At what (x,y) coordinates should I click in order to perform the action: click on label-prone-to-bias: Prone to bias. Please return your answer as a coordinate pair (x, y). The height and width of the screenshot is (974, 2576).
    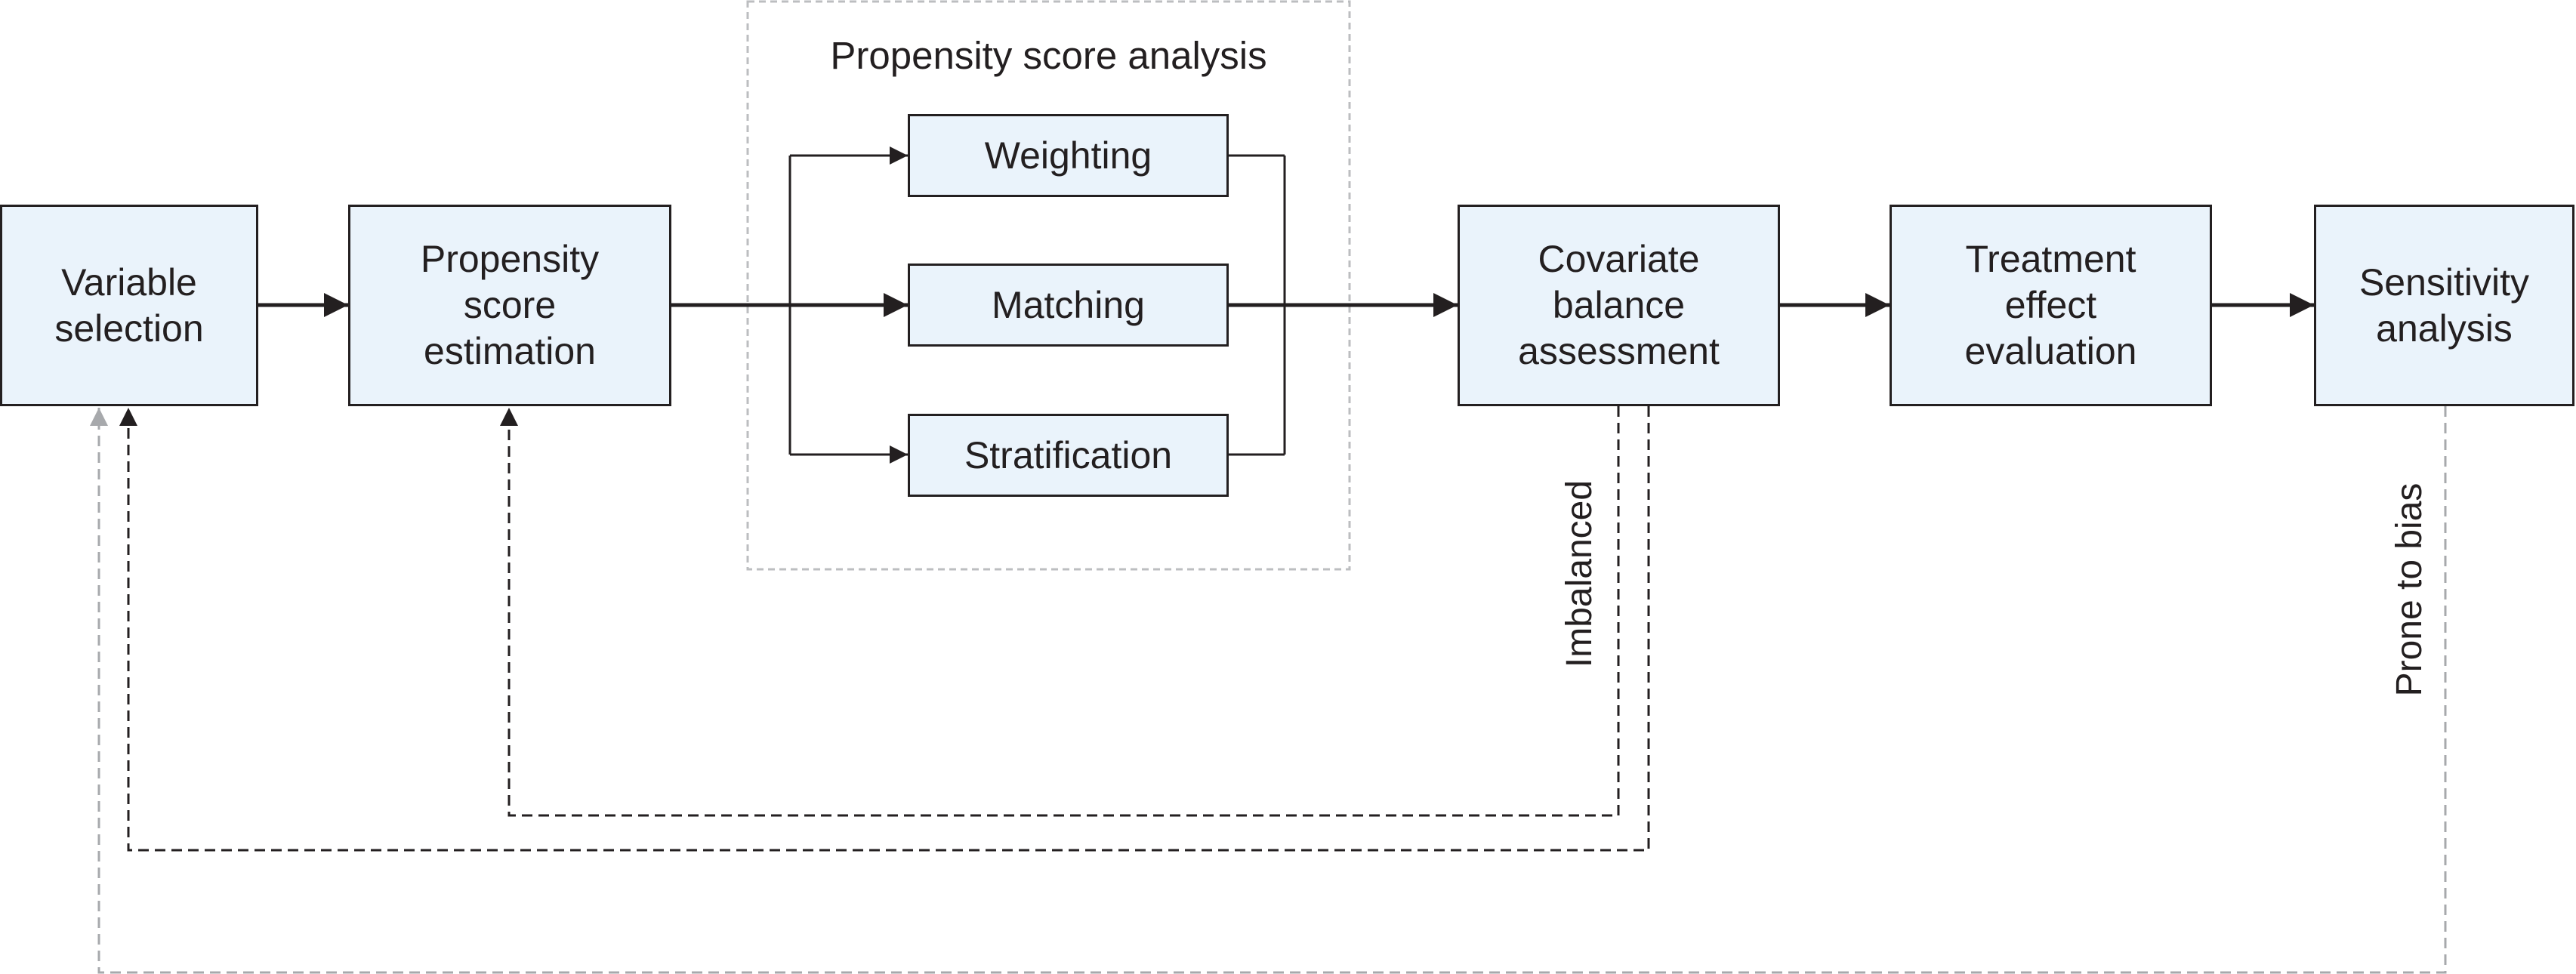
    Looking at the image, I should click on (2409, 589).